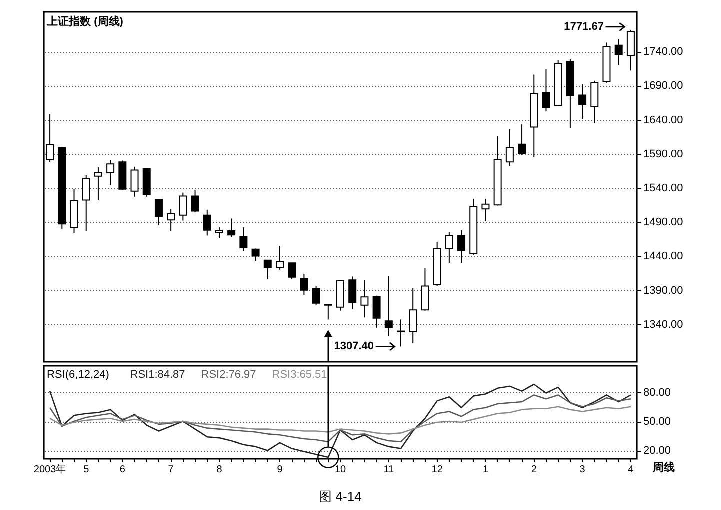 The height and width of the screenshot is (510, 721). What do you see at coordinates (664, 290) in the screenshot?
I see `y-tick-label: 1390.00` at bounding box center [664, 290].